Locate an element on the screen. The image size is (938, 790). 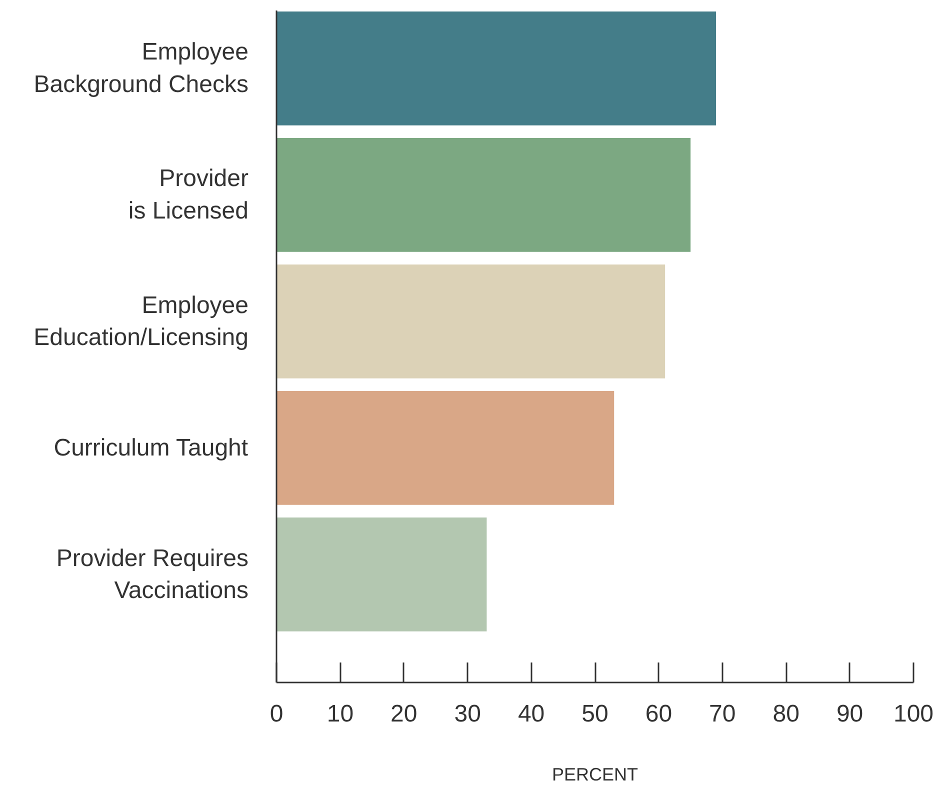
x-tick-label: 40 is located at coordinates (531, 714).